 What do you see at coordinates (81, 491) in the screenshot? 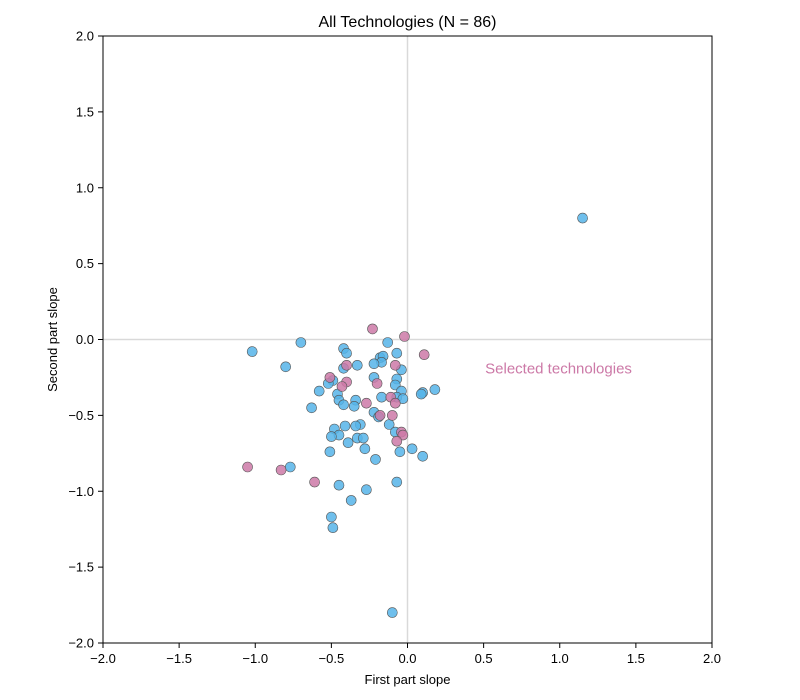
I see `y-tick-label: −1.0` at bounding box center [81, 491].